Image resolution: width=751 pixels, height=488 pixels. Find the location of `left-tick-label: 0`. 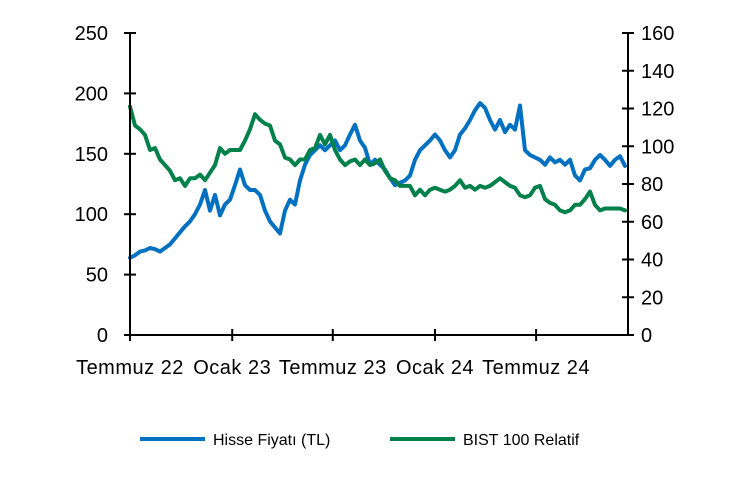

left-tick-label: 0 is located at coordinates (102, 336).